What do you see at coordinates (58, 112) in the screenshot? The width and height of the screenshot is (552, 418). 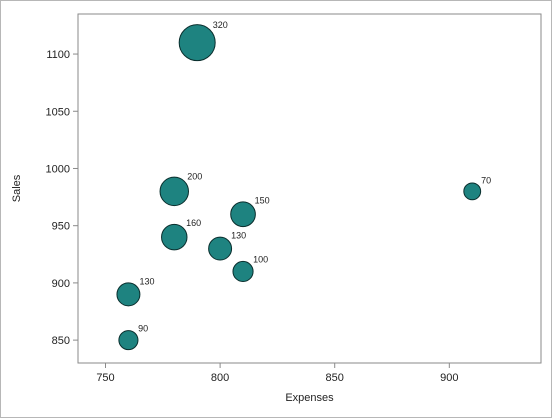 I see `y-tick-label: 1050` at bounding box center [58, 112].